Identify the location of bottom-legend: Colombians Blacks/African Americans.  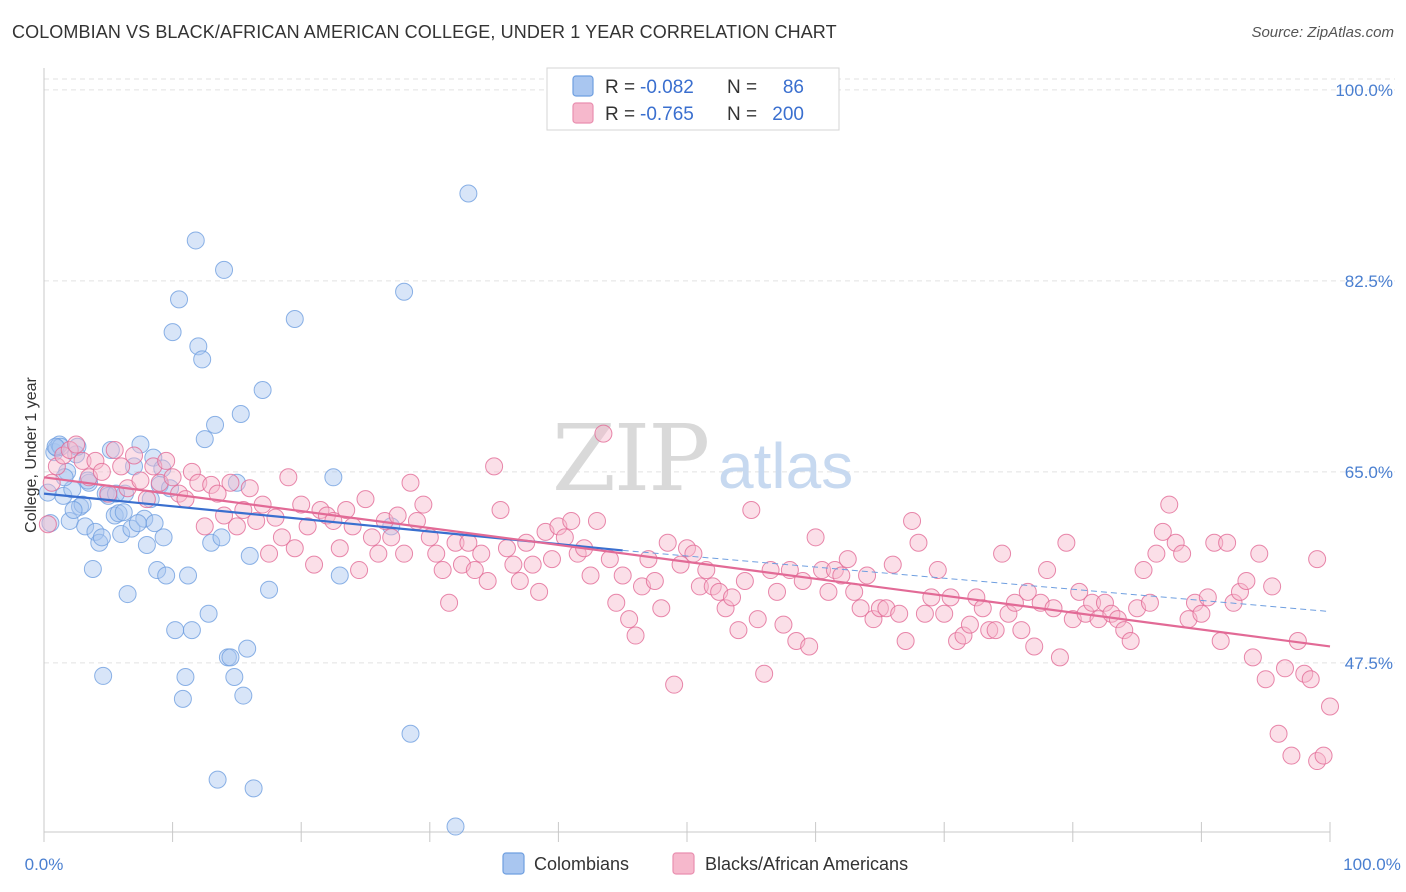
(705, 863).